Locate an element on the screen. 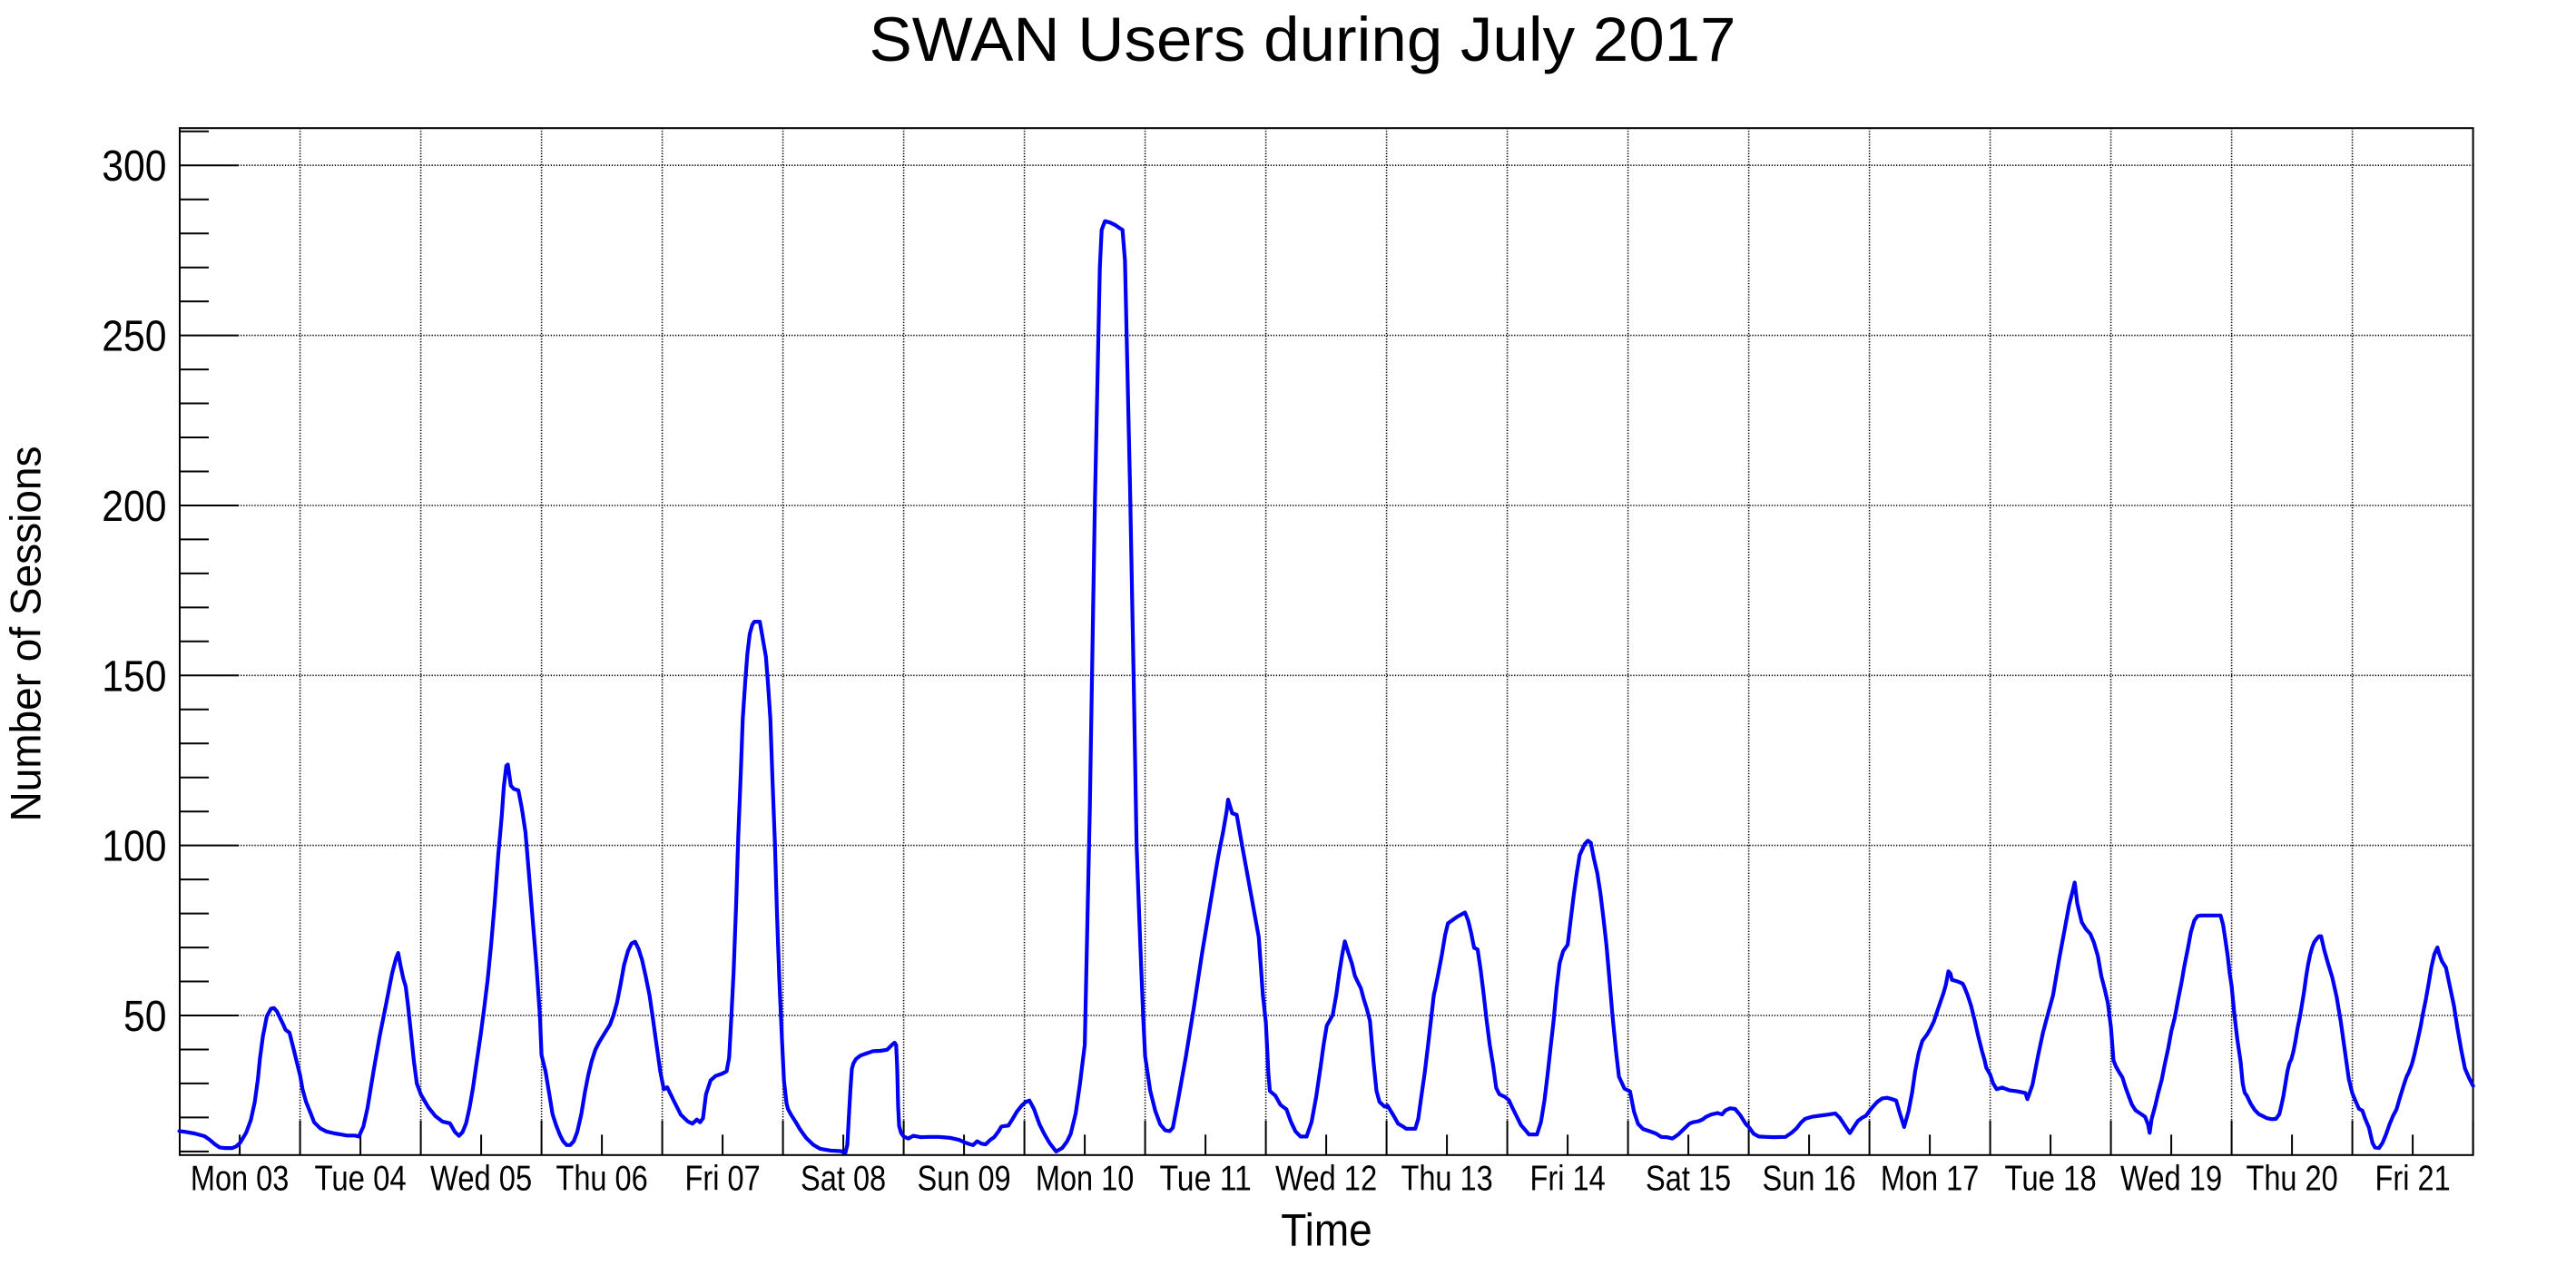 The image size is (2576, 1285). svg-text: Tue 11 is located at coordinates (1205, 1179).